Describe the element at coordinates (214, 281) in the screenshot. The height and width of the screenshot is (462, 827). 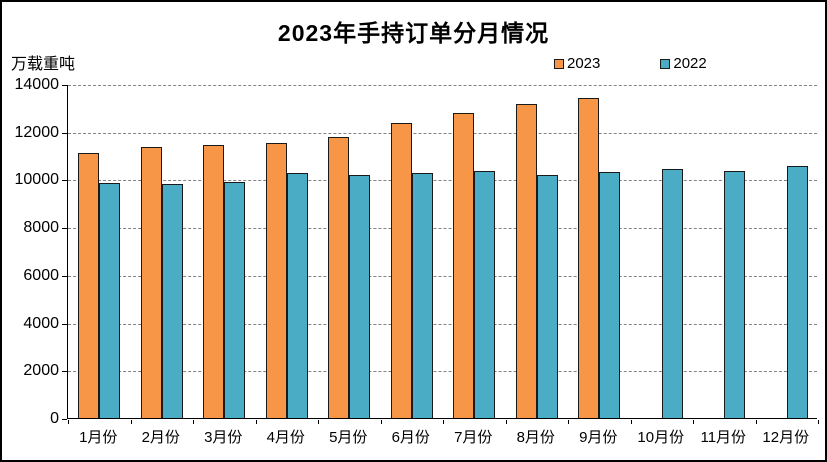
I see `bar-2023-3月份` at that location.